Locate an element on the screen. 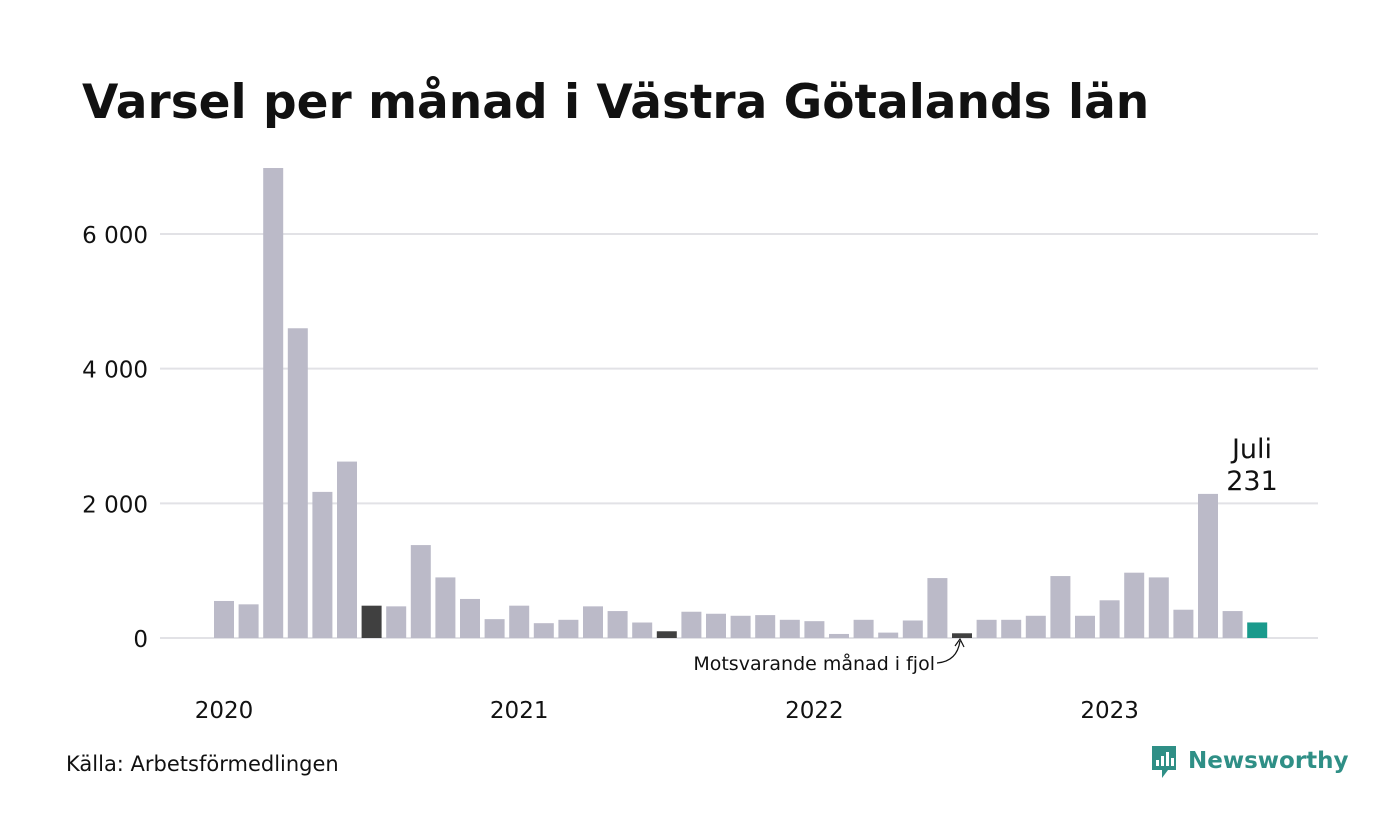  callout-month: Juli is located at coordinates (1251, 449).